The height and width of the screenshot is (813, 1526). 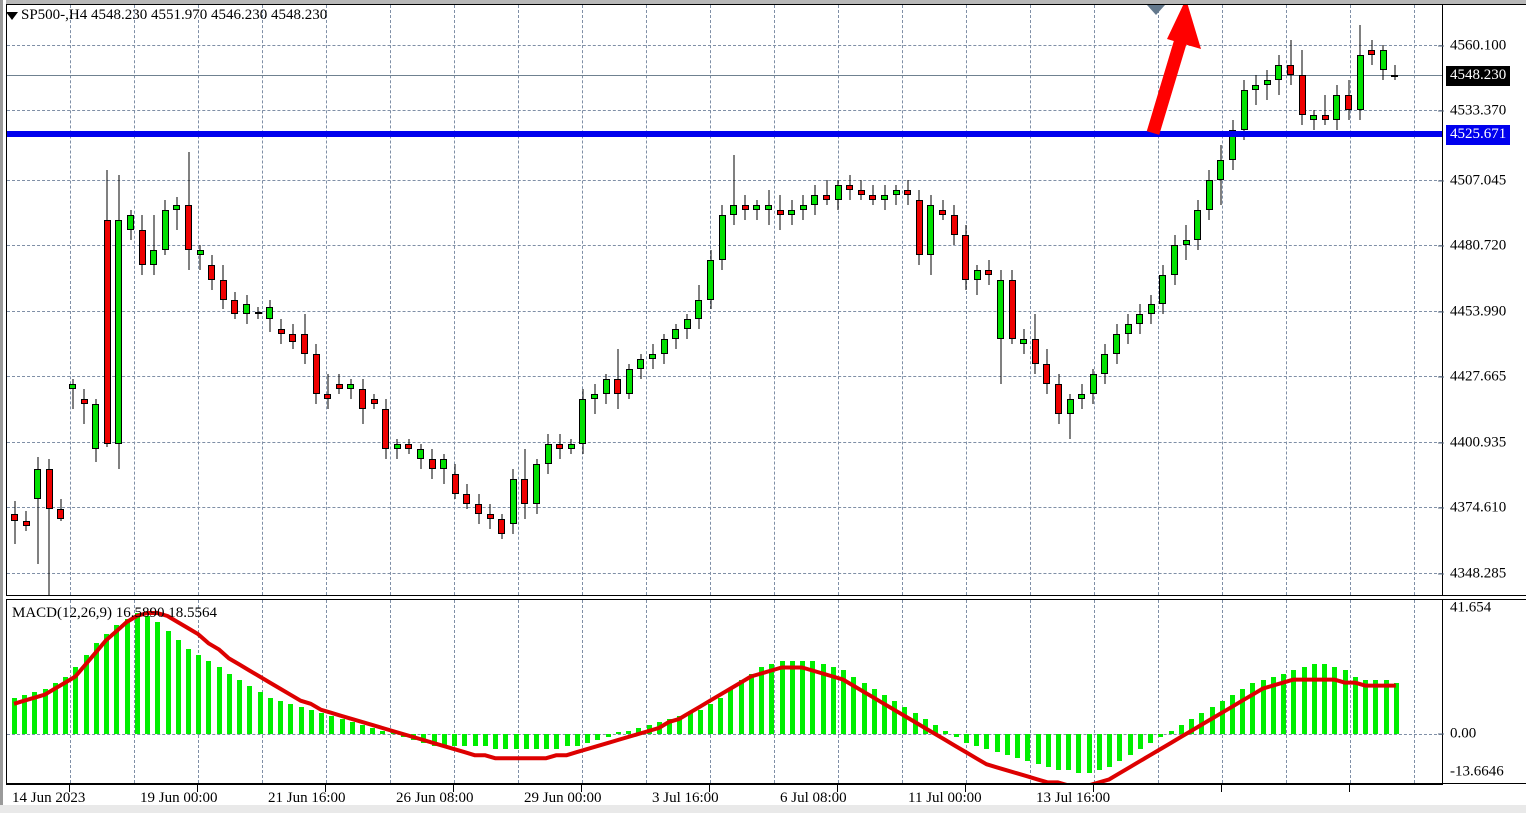 I want to click on time-axis-label: 11 Jul 00:00, so click(x=945, y=798).